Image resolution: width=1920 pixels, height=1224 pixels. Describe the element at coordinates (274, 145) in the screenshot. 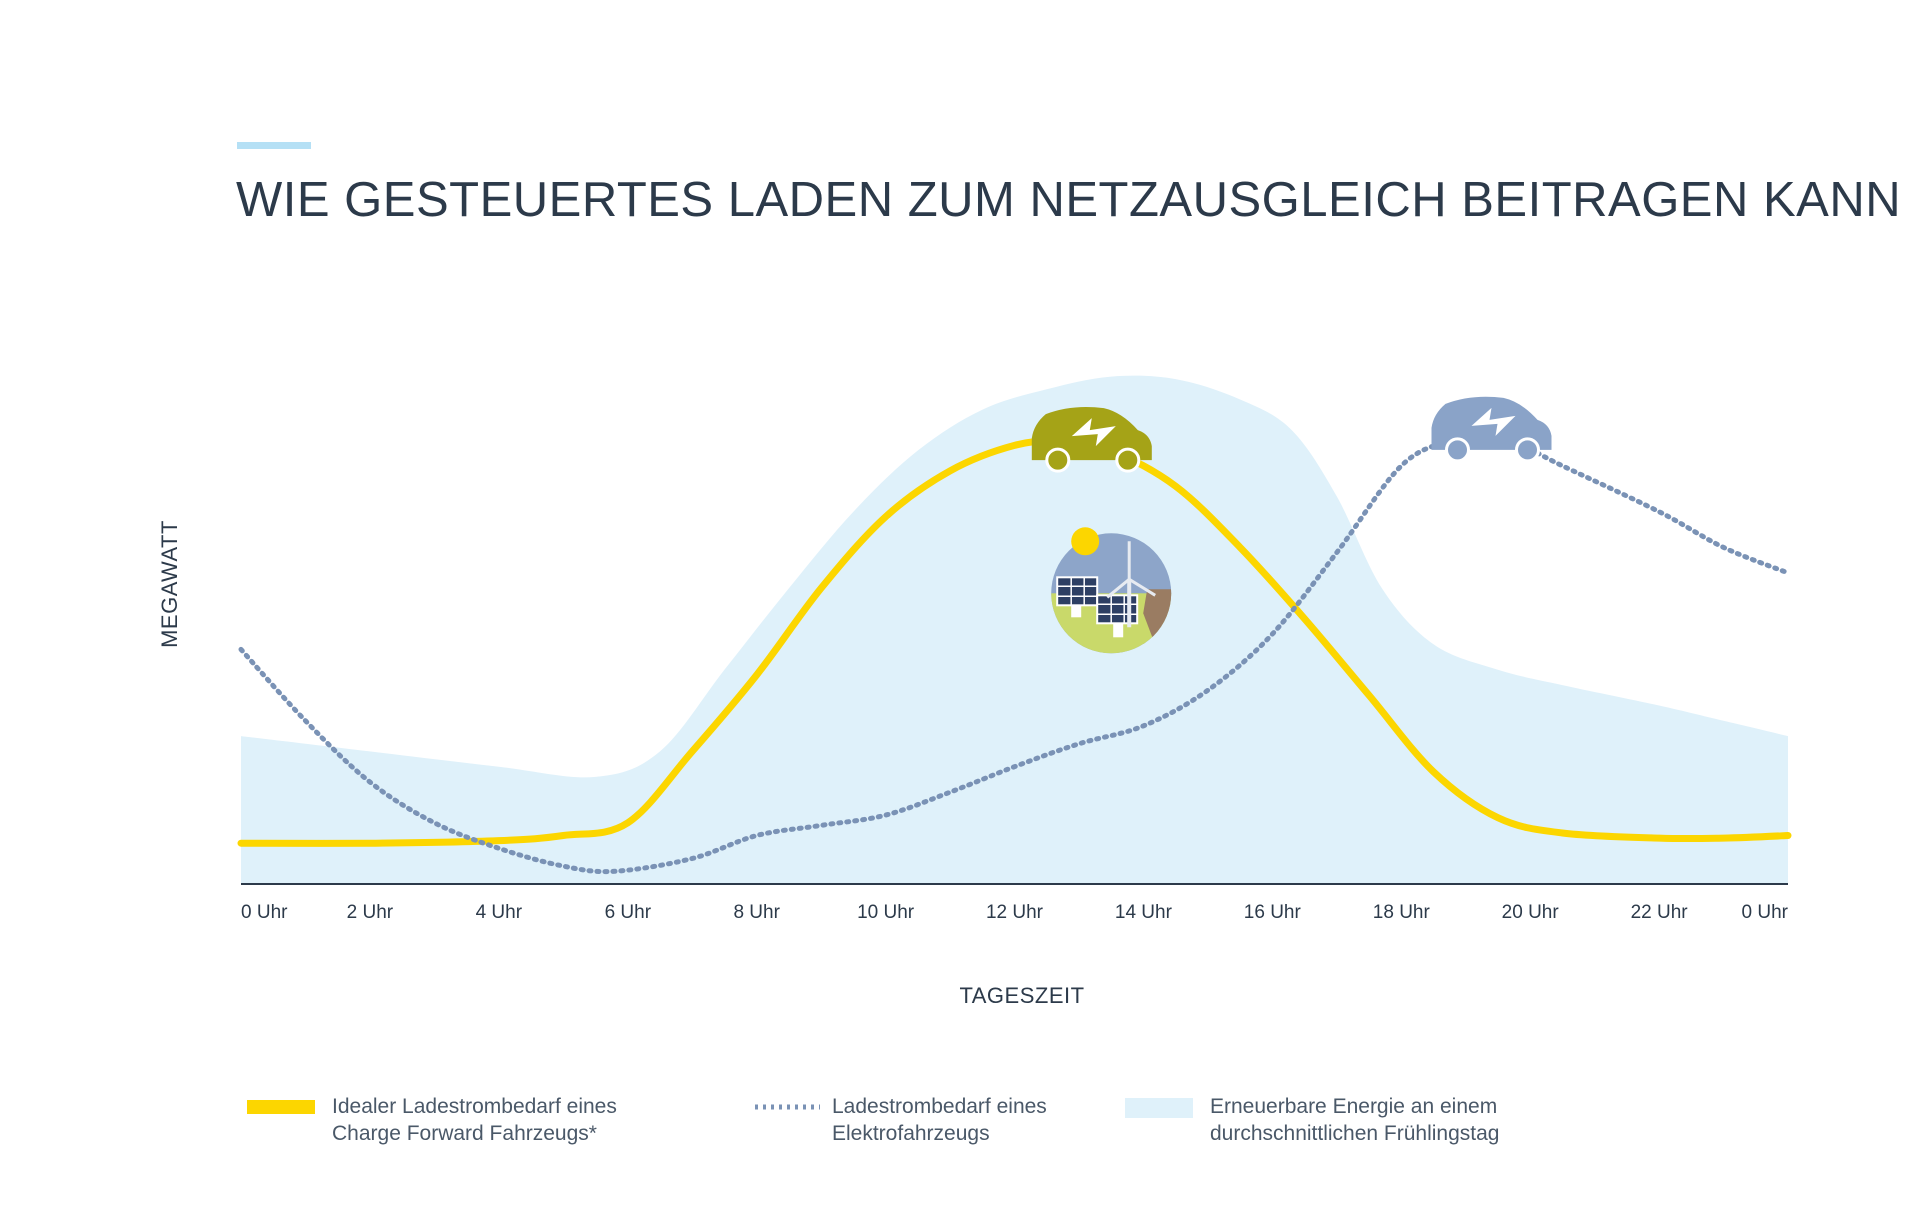

I see `title-accent-bar` at that location.